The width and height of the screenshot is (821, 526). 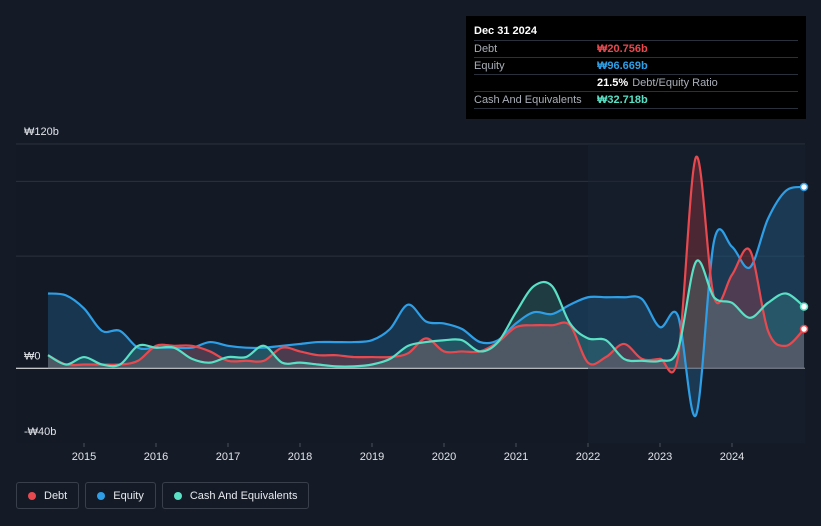 I want to click on tooltip-label, so click(x=535, y=83).